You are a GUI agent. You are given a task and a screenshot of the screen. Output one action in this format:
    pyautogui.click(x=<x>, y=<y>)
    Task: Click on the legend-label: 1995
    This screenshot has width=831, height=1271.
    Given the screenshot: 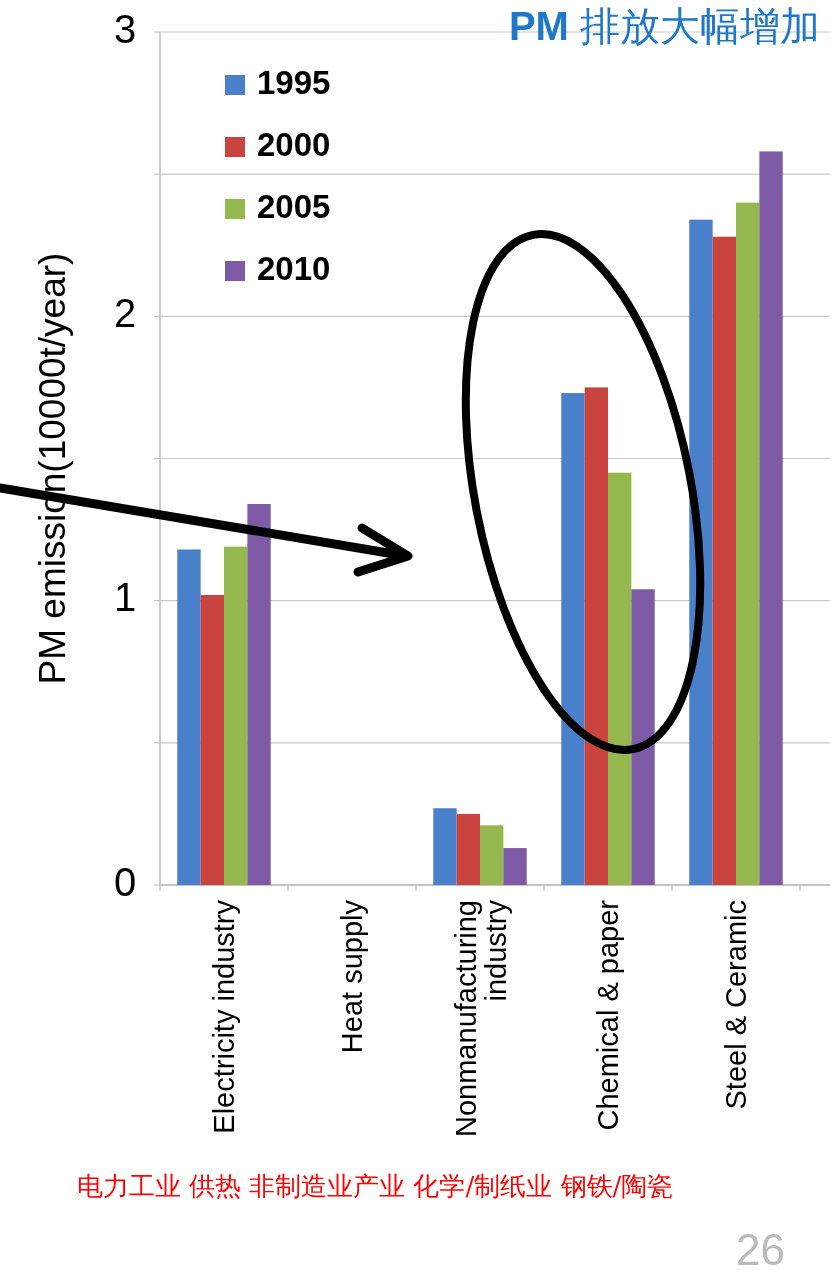 What is the action you would take?
    pyautogui.click(x=294, y=82)
    